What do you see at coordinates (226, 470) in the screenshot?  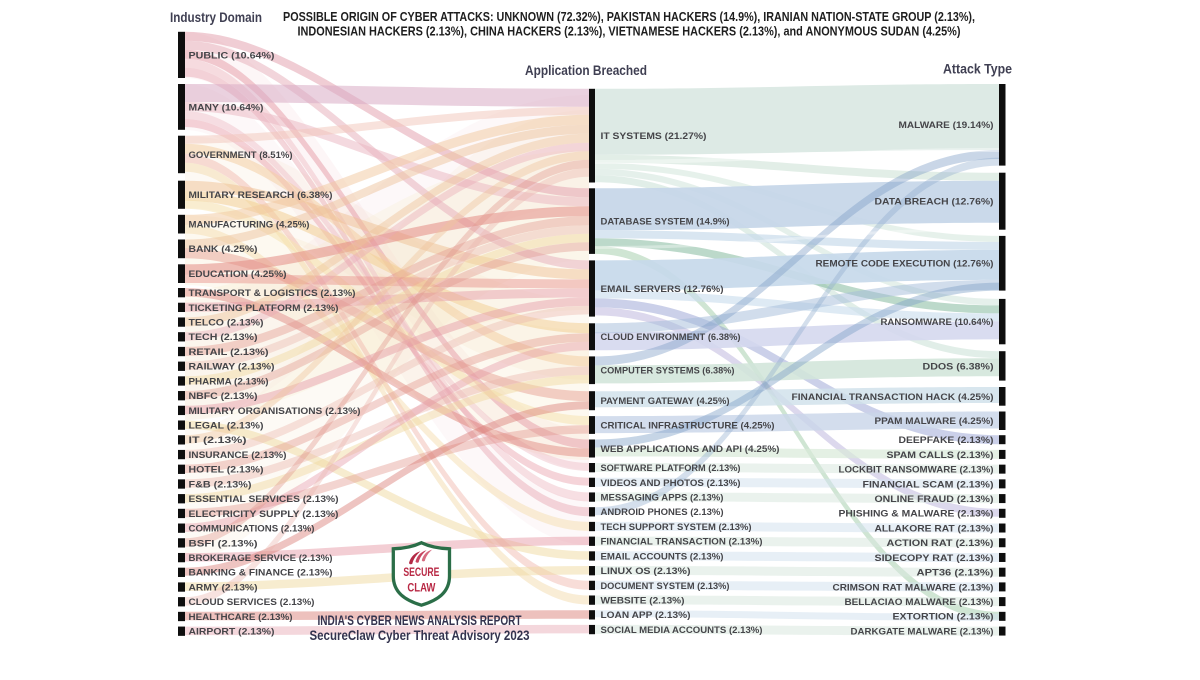 I see `svg-text: HOTEL (2.13%)` at bounding box center [226, 470].